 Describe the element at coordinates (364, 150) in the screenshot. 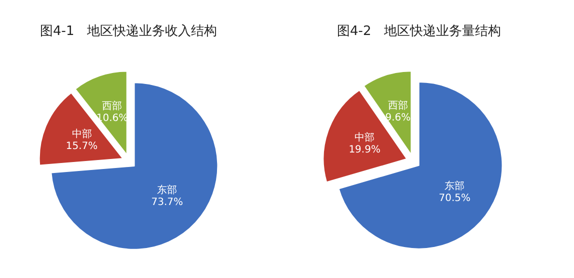

I see `data-label: 19.9%` at that location.